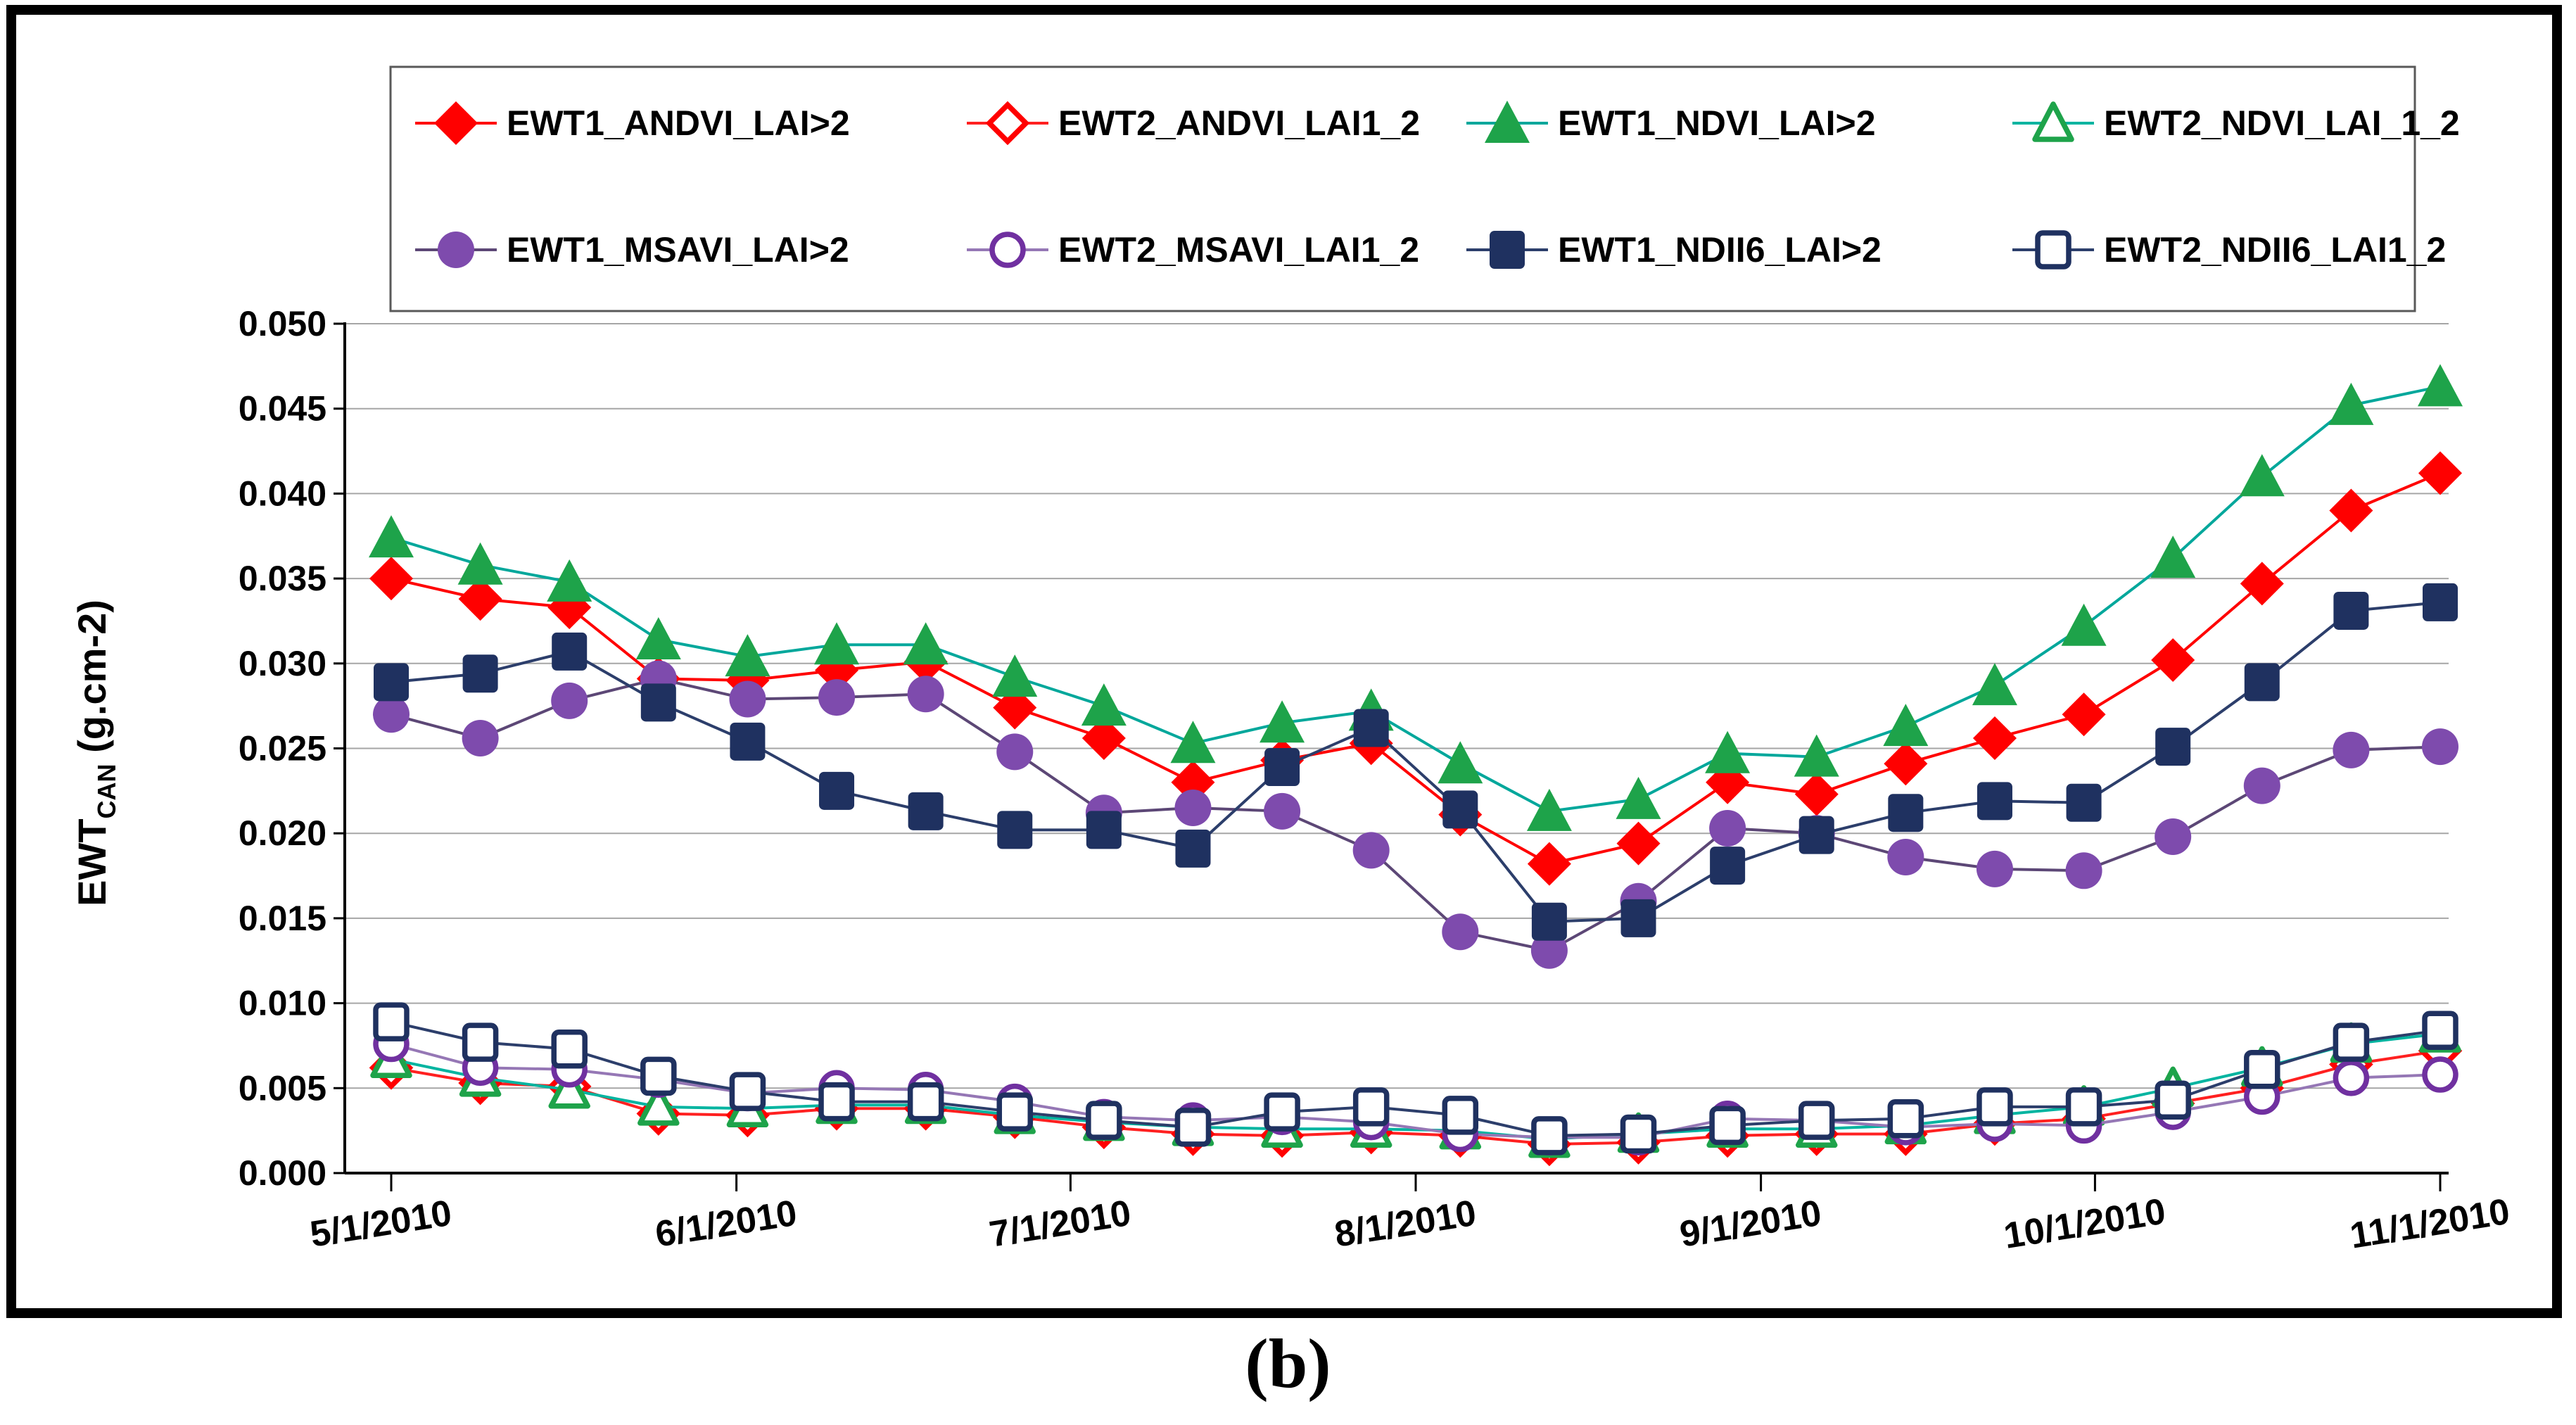 The width and height of the screenshot is (2576, 1425). I want to click on open-circle-marker, so click(1007, 250).